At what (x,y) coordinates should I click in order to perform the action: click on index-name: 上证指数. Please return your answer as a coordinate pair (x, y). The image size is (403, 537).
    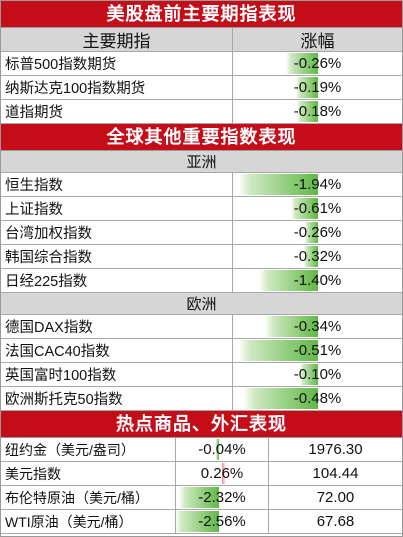
    Looking at the image, I should click on (117, 208).